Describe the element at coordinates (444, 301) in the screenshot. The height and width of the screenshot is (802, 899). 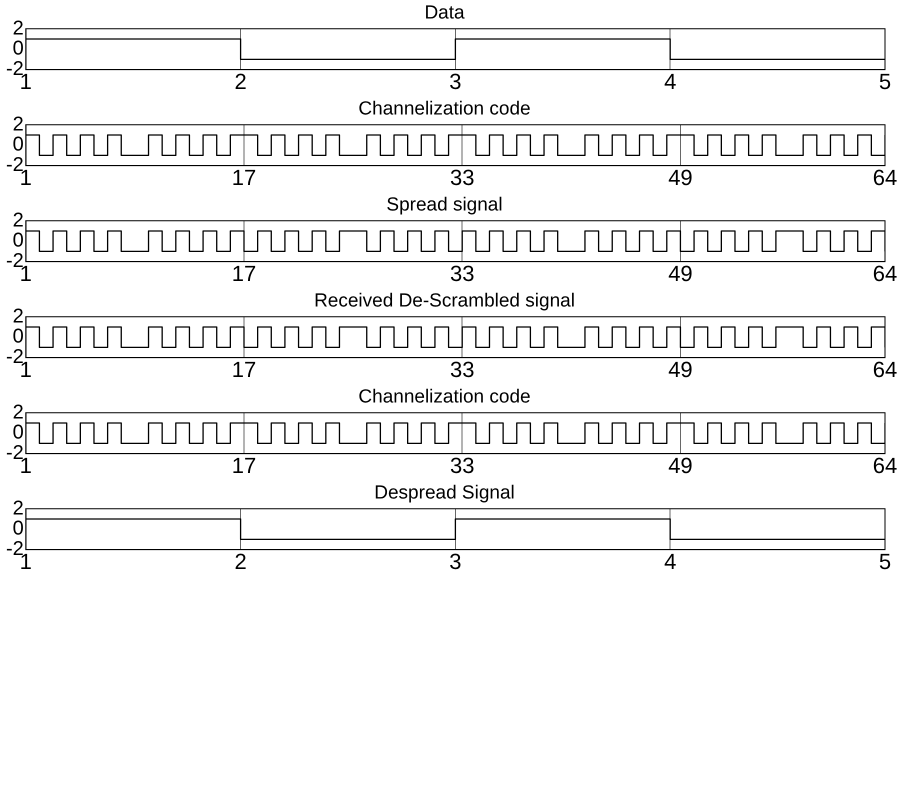
I see `chart-title: Received De-Scrambled signal` at that location.